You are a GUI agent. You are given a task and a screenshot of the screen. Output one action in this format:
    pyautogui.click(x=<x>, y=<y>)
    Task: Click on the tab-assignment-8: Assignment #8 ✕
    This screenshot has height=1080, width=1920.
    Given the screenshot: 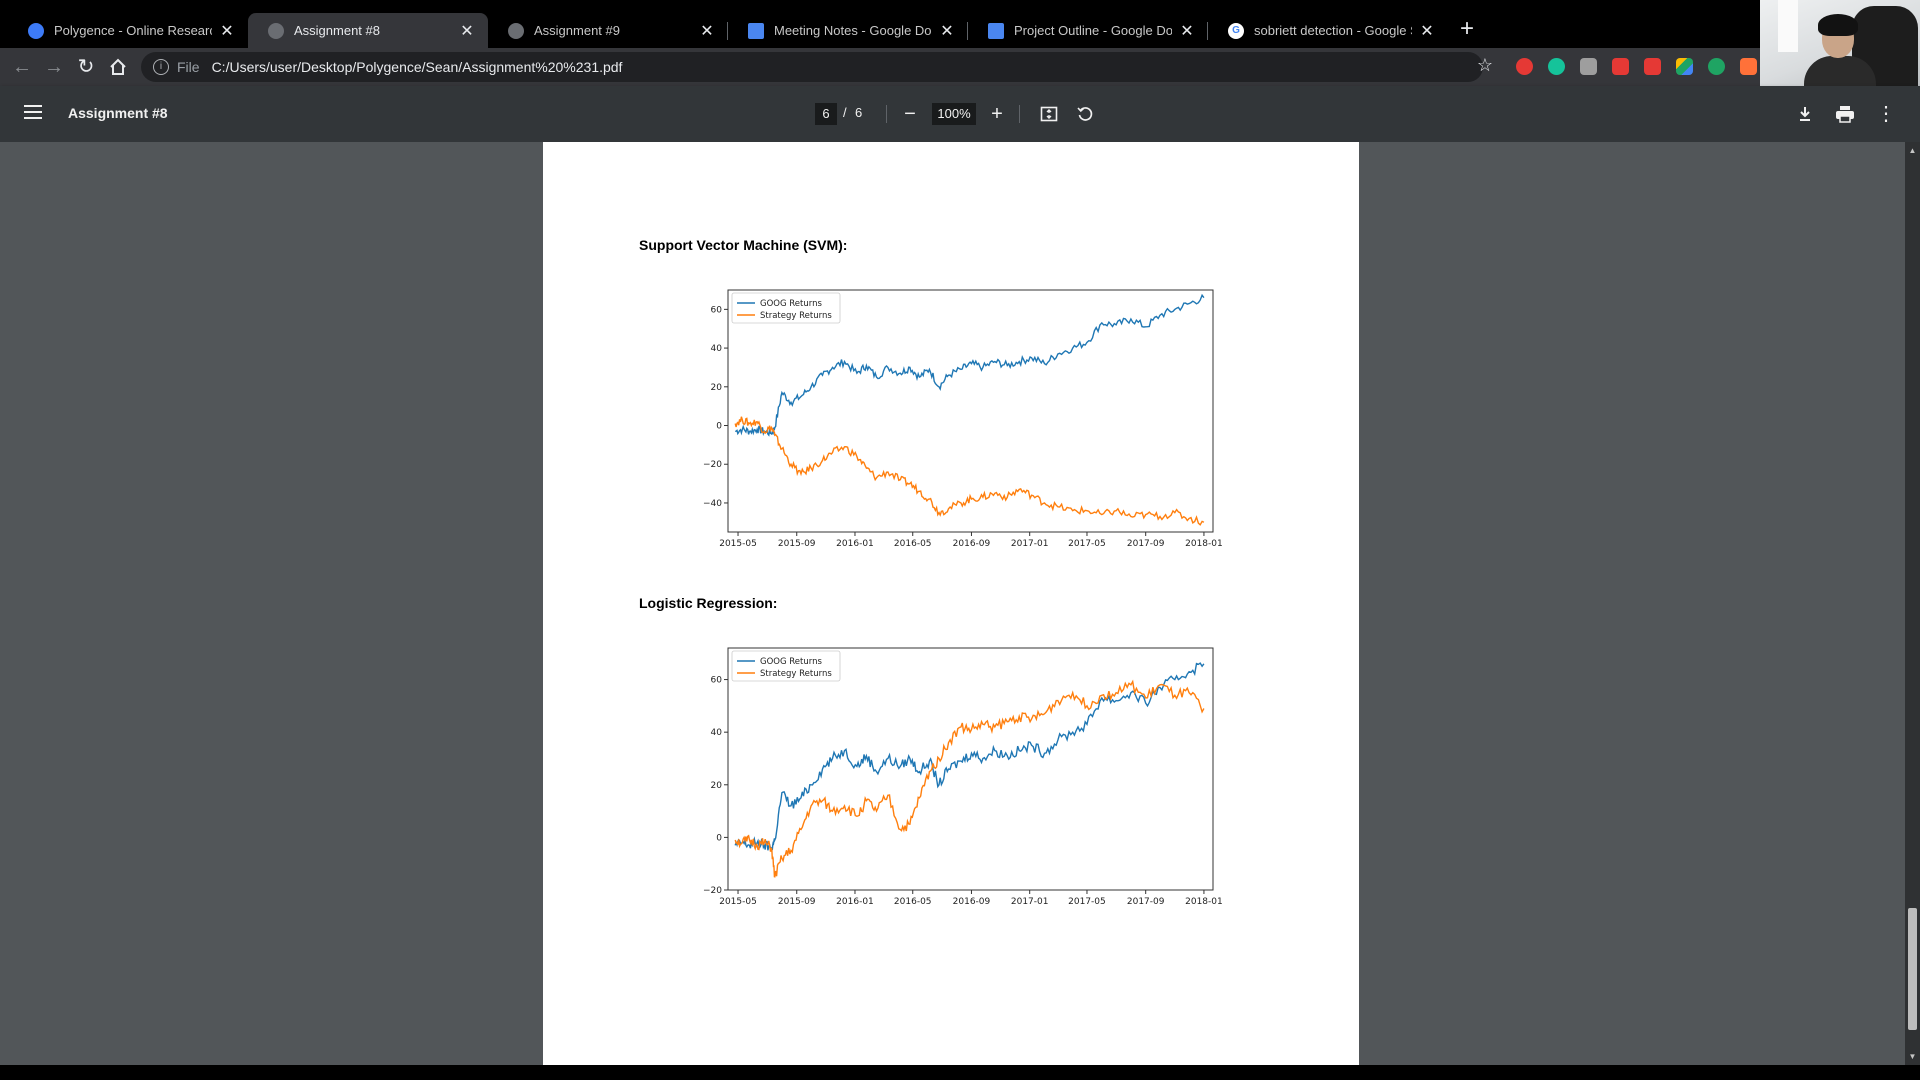 What is the action you would take?
    pyautogui.click(x=368, y=30)
    